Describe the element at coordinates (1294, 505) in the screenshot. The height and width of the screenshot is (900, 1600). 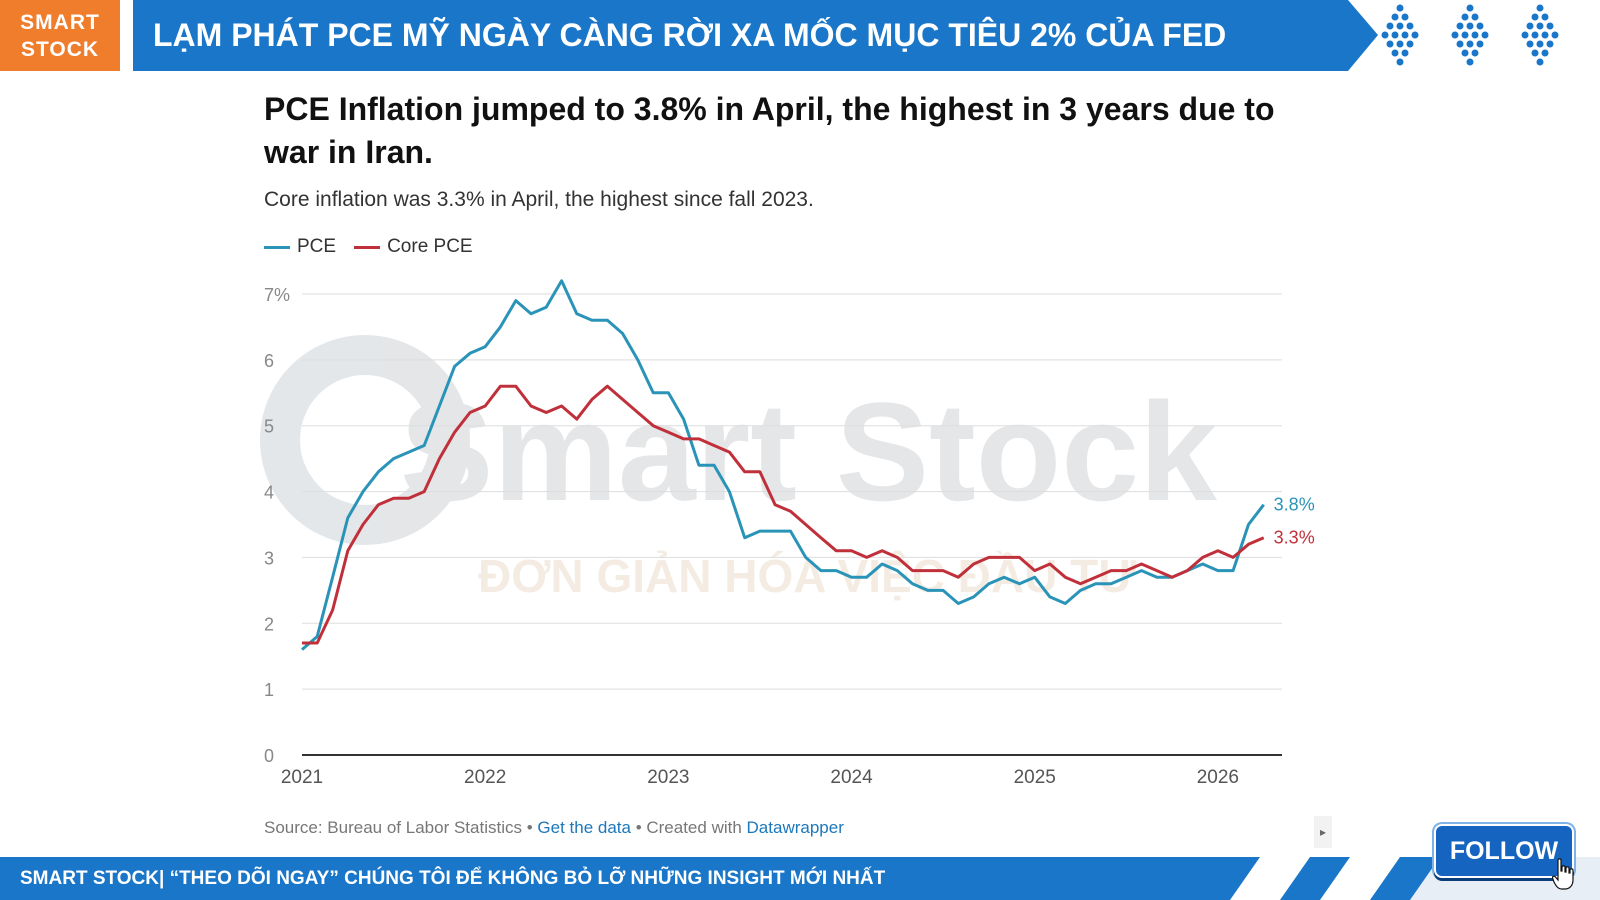
I see `end-label-pce: 3.8%` at that location.